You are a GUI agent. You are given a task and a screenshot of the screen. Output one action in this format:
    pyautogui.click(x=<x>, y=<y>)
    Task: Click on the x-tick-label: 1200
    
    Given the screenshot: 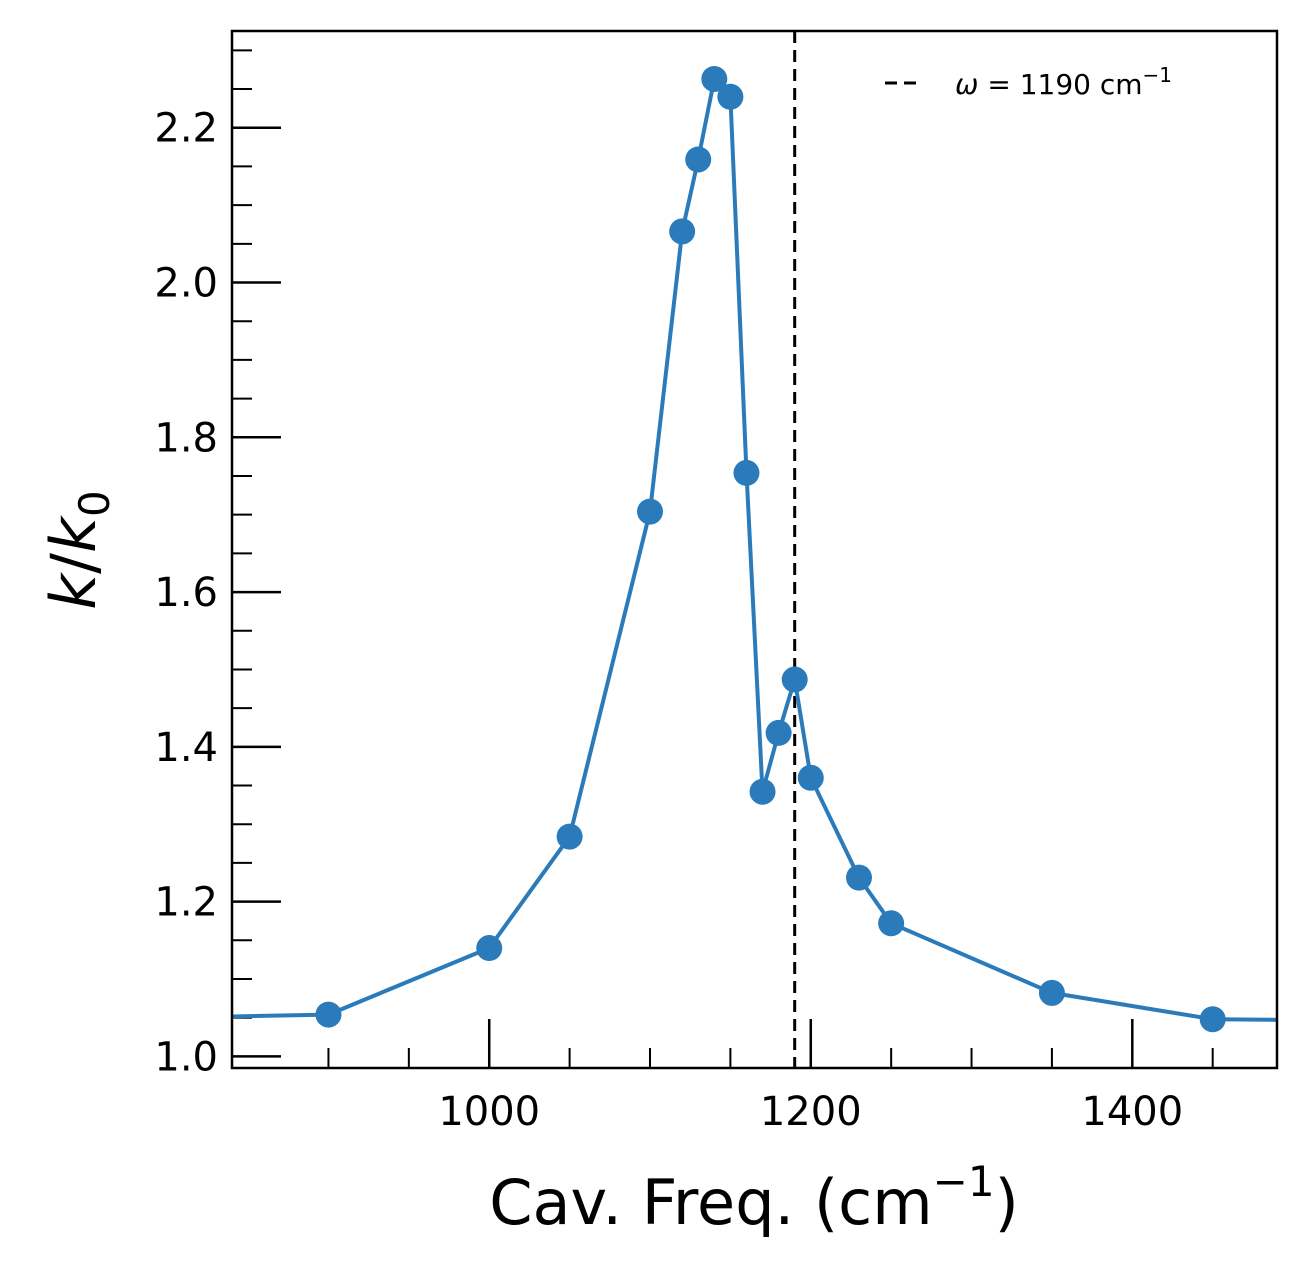 What is the action you would take?
    pyautogui.click(x=811, y=1112)
    